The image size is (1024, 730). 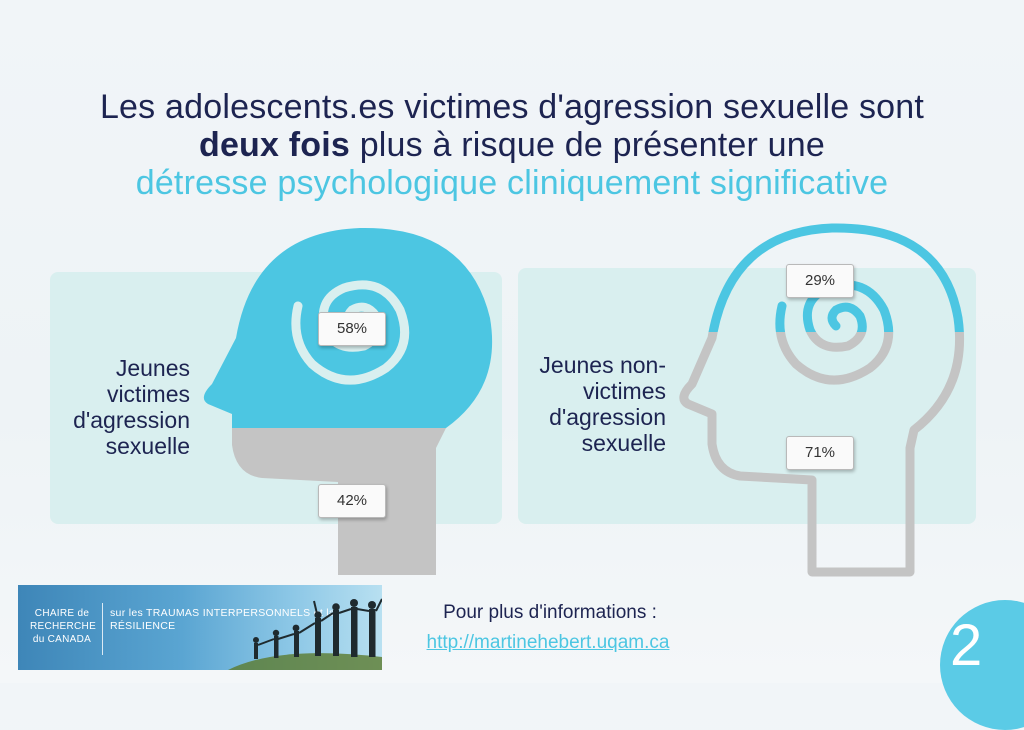 What do you see at coordinates (352, 501) in the screenshot?
I see `pct-victims-below: 42%` at bounding box center [352, 501].